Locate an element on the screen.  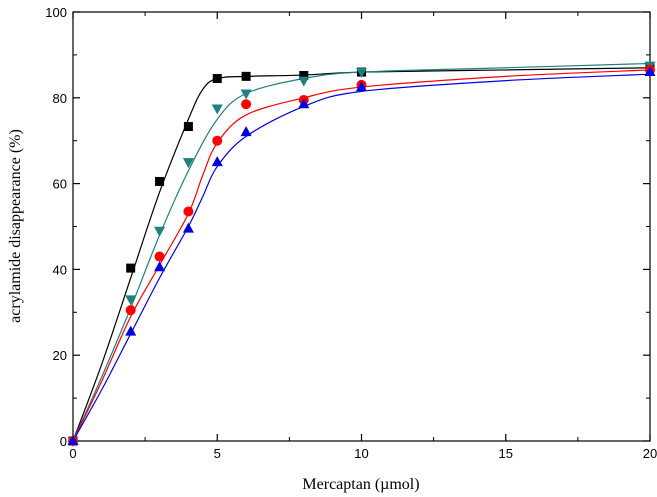
y-tick-label: 100 is located at coordinates (56, 12).